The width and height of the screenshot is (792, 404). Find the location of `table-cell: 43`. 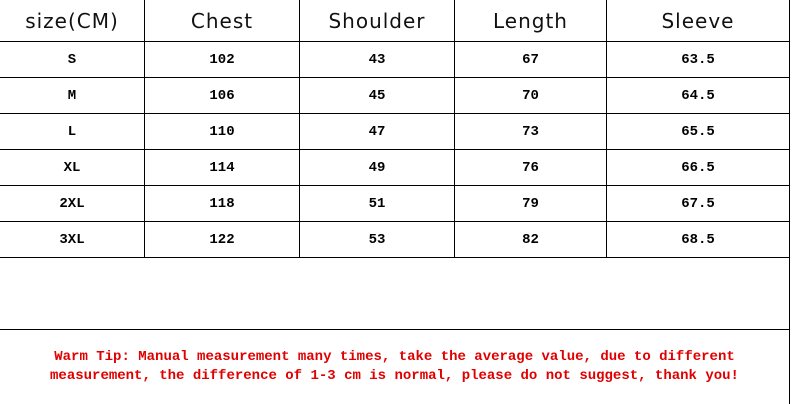

table-cell: 43 is located at coordinates (377, 59).